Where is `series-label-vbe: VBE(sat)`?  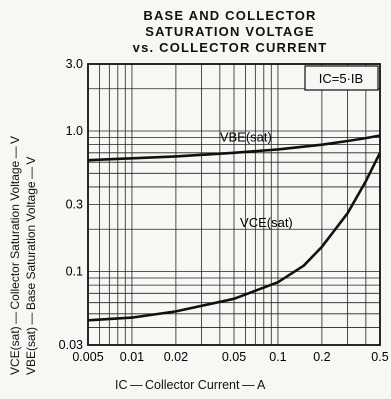 series-label-vbe: VBE(sat) is located at coordinates (246, 136).